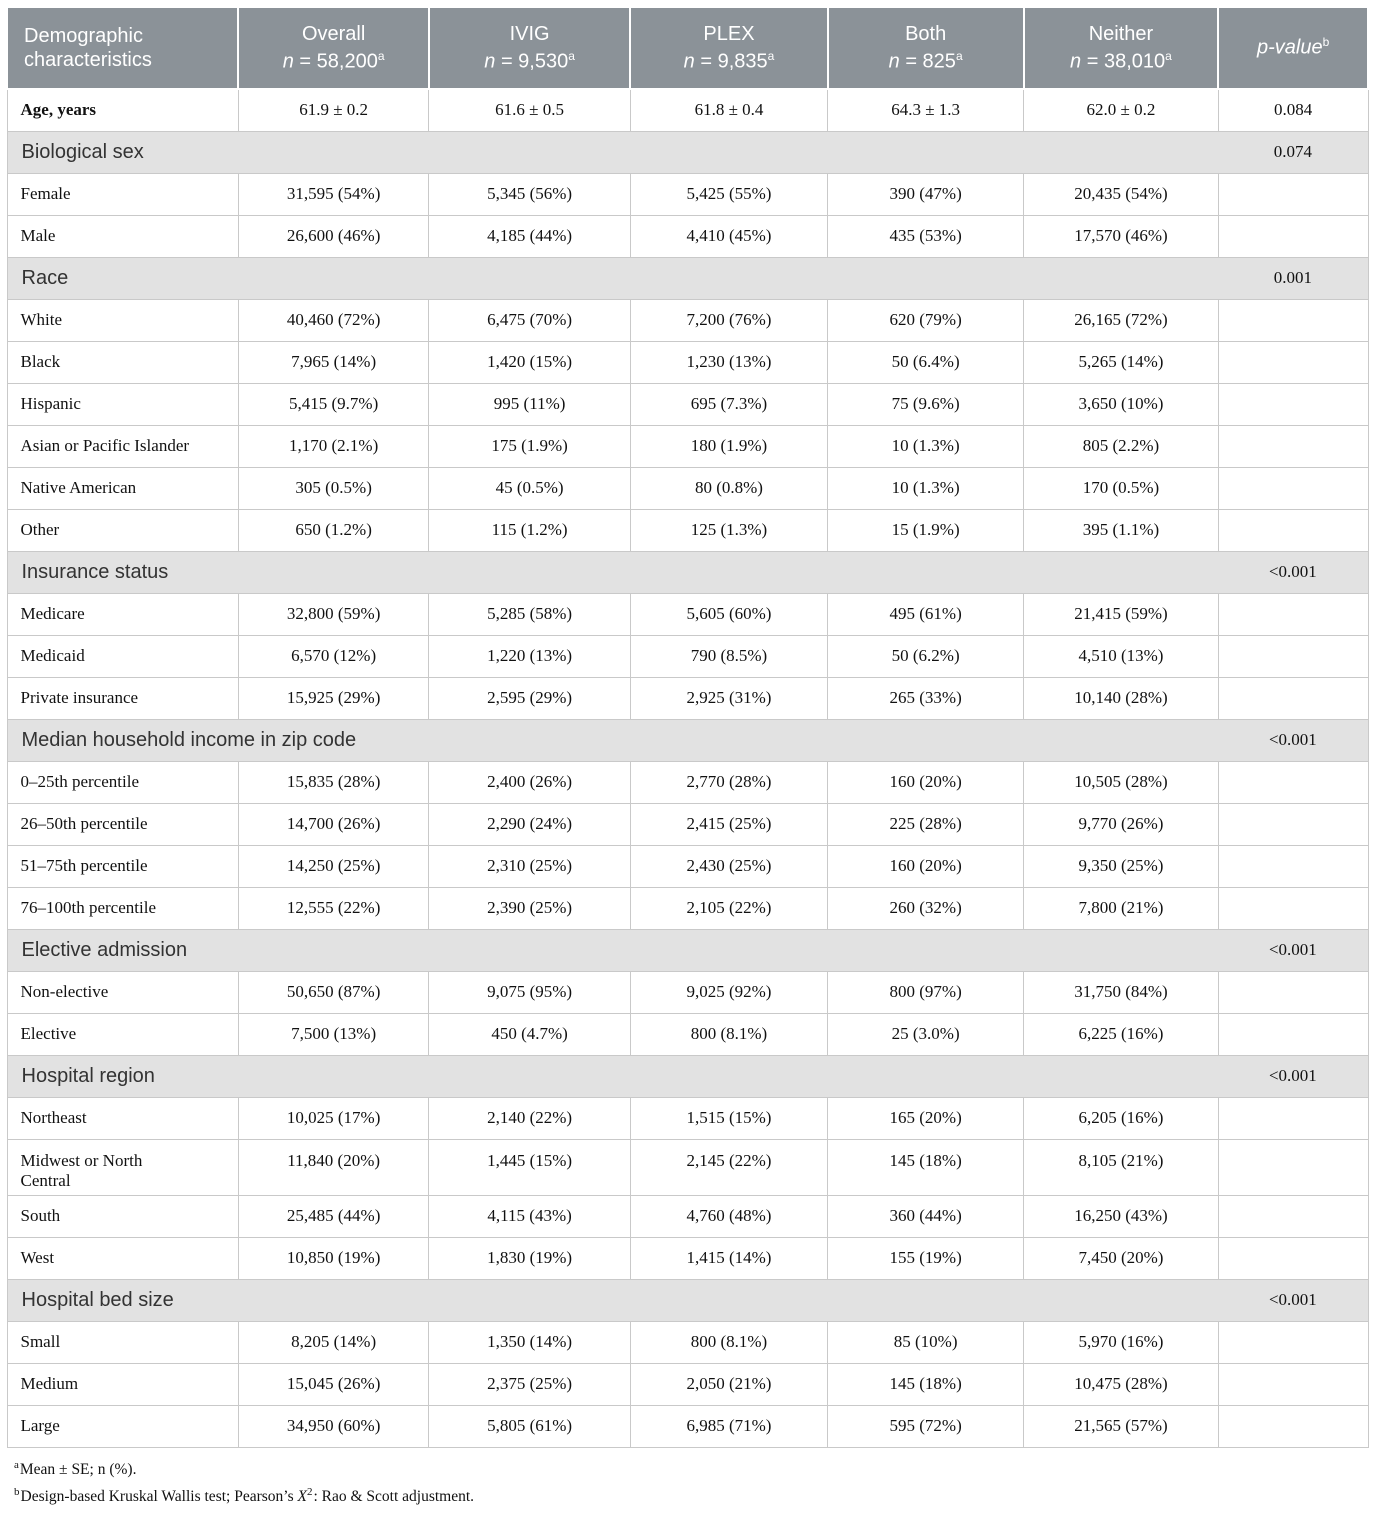 This screenshot has width=1375, height=1521. I want to click on value-cell: 360 (44%), so click(926, 1216).